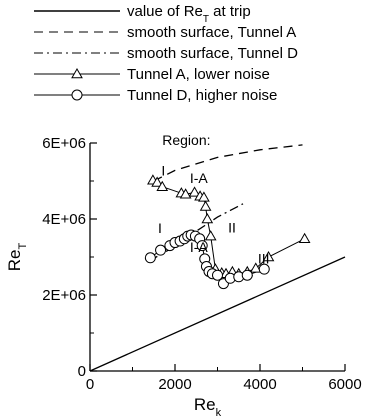  I want to click on y-tick-label: 6E+06, so click(64, 143).